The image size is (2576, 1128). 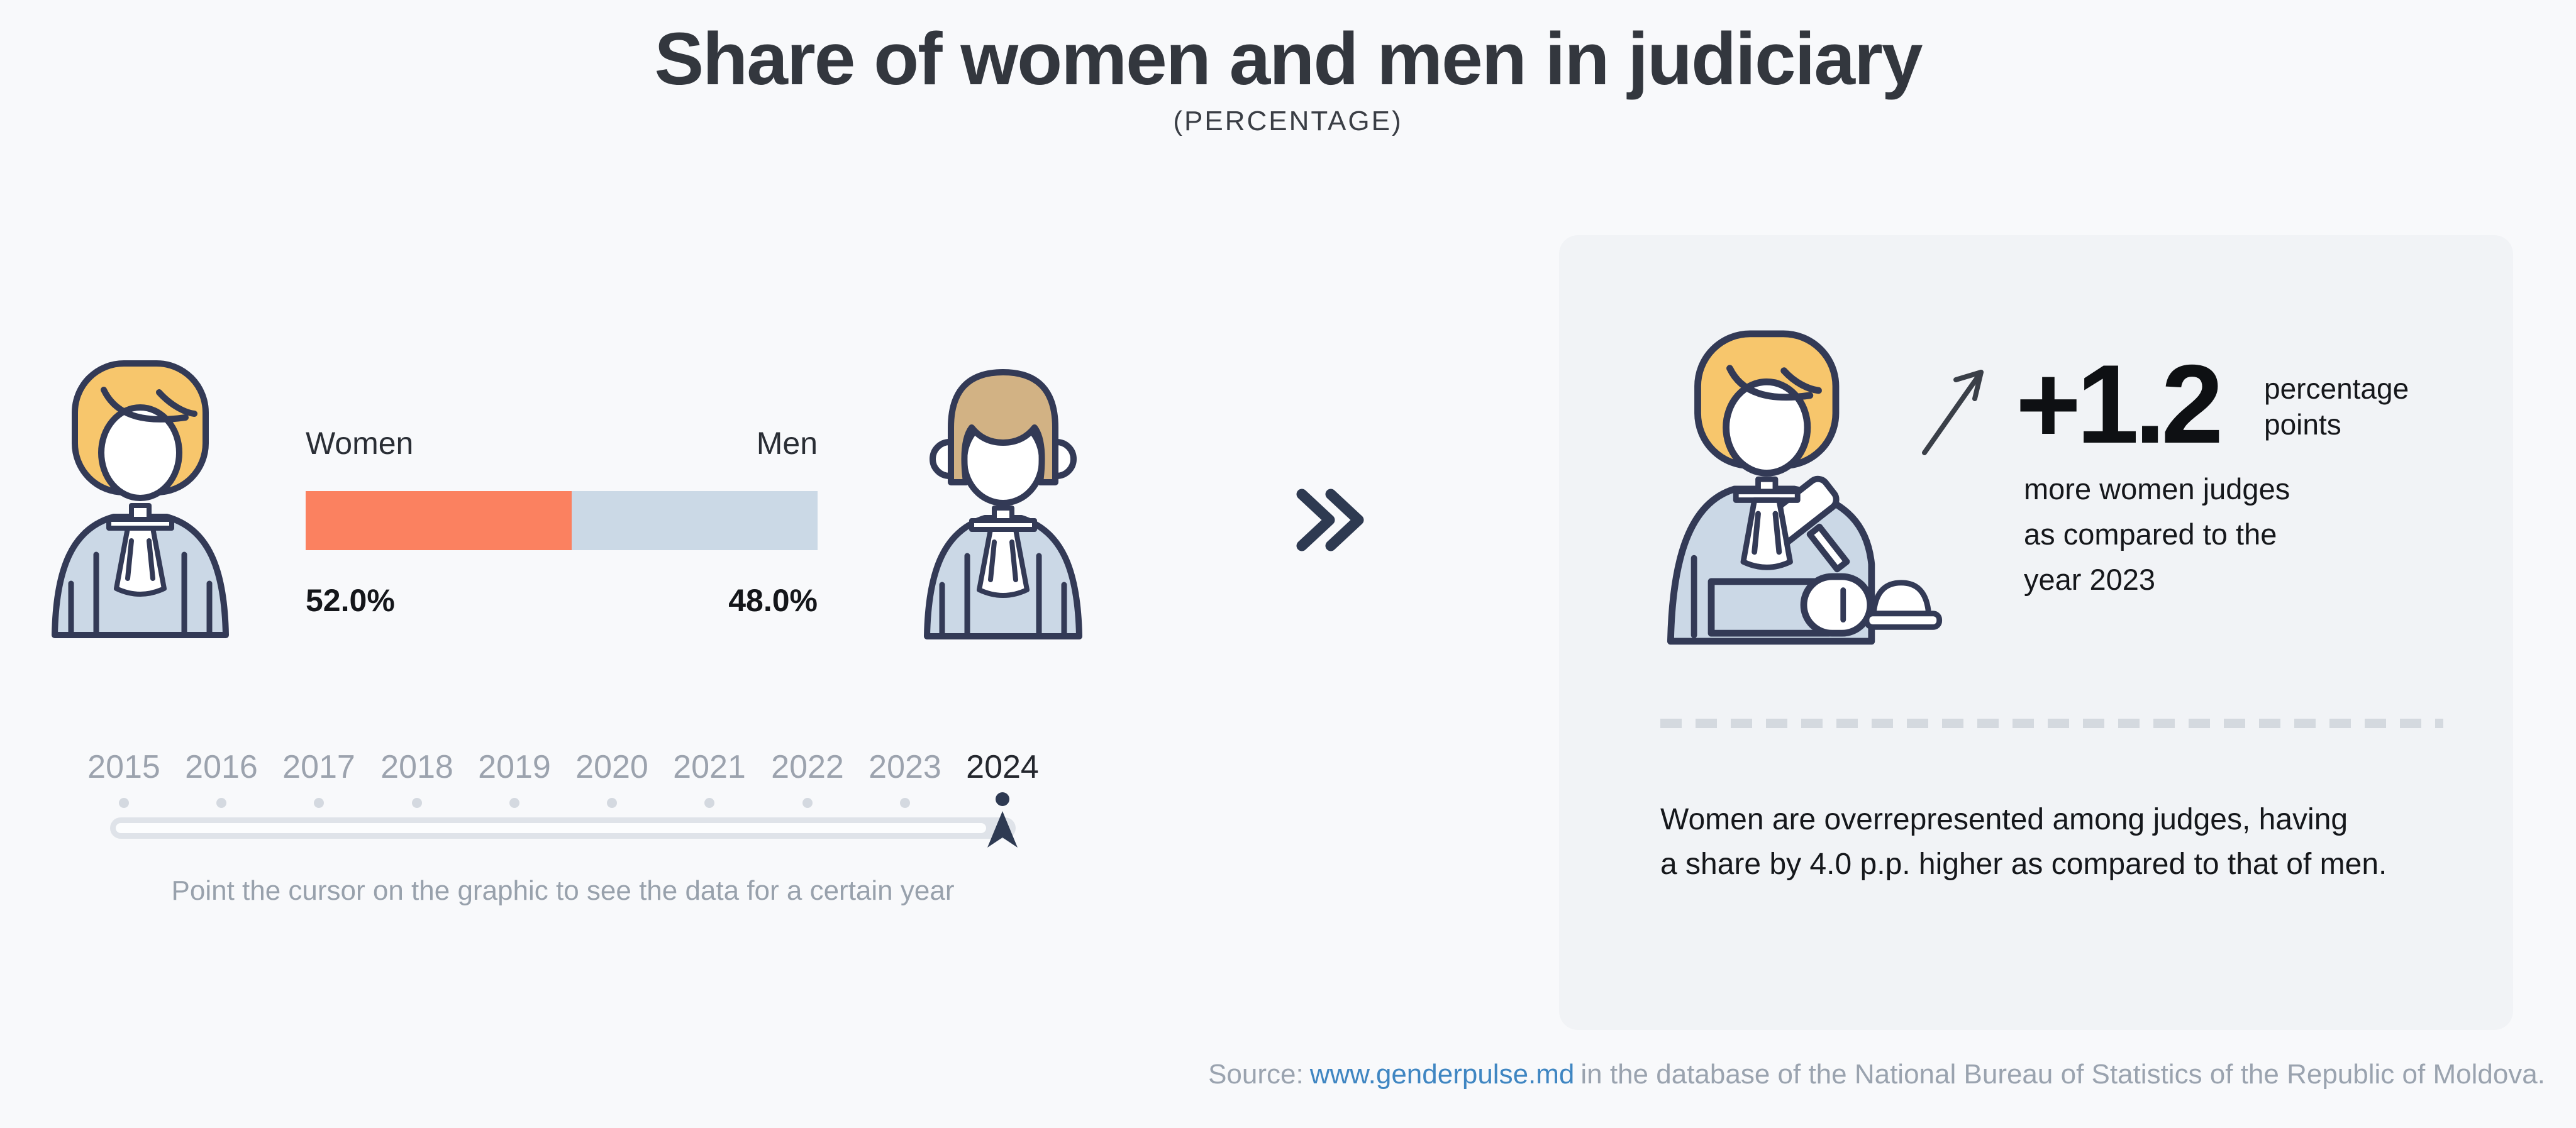 What do you see at coordinates (123, 767) in the screenshot?
I see `year-label-2015: 2015` at bounding box center [123, 767].